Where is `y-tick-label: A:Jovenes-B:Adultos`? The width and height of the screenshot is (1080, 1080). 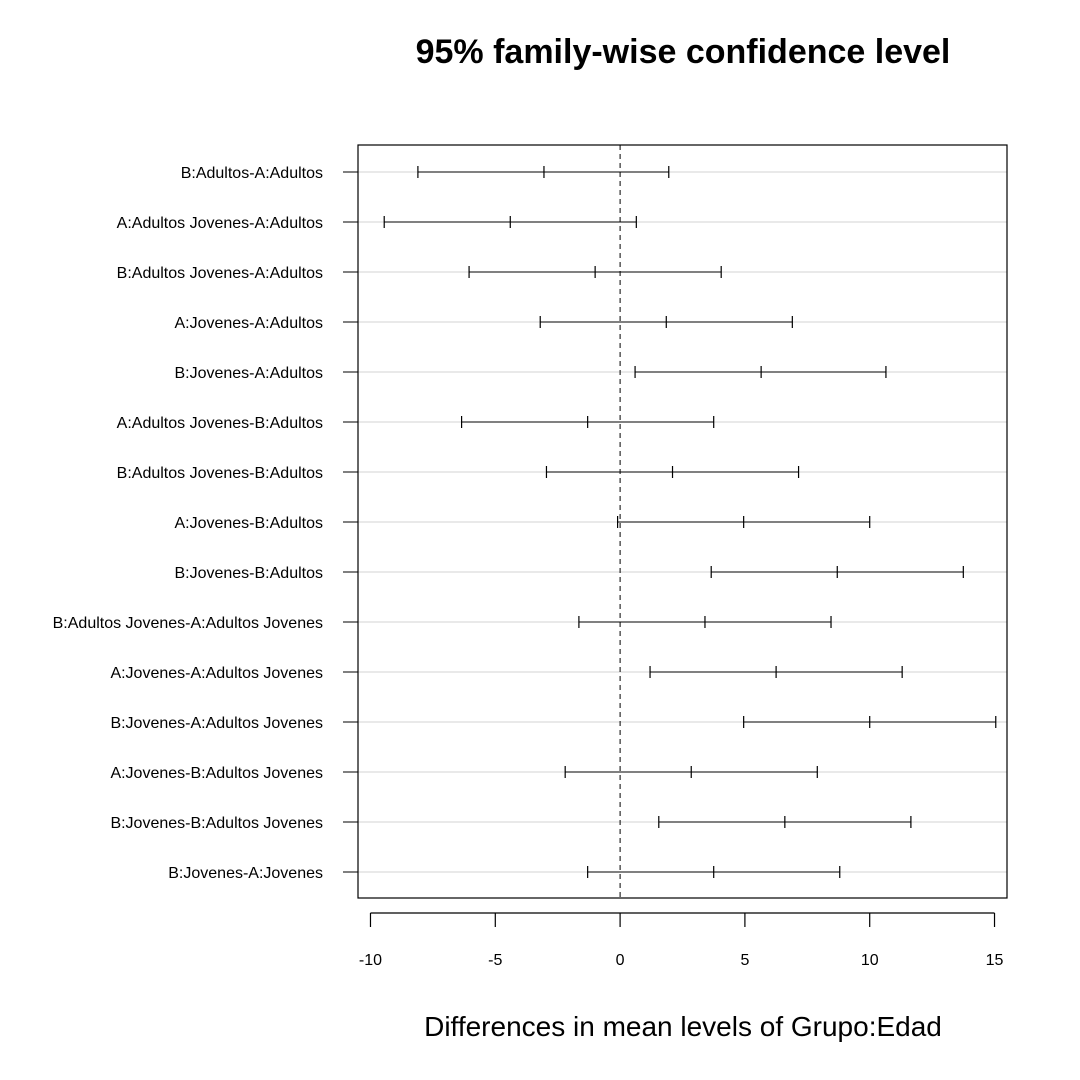
y-tick-label: A:Jovenes-B:Adultos is located at coordinates (248, 523).